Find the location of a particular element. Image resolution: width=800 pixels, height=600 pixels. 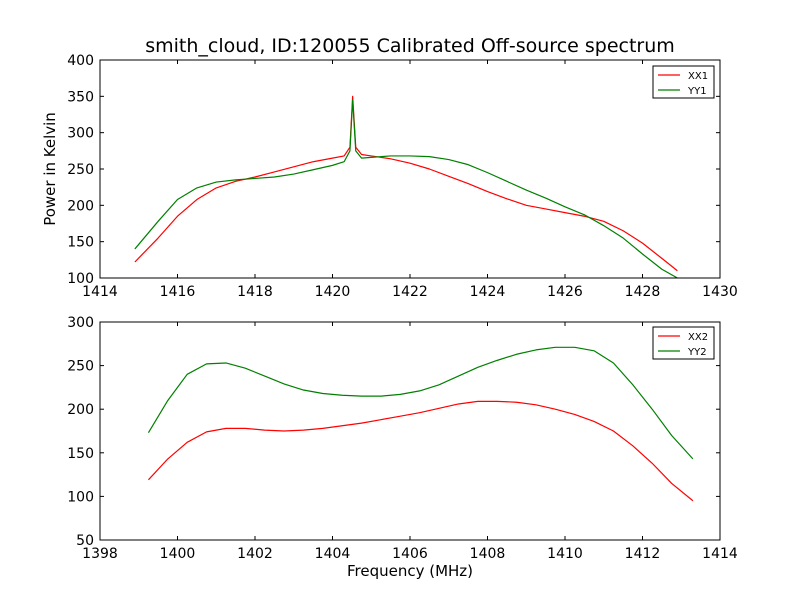

top-y-tick-label-100: 100 is located at coordinates (80, 279).